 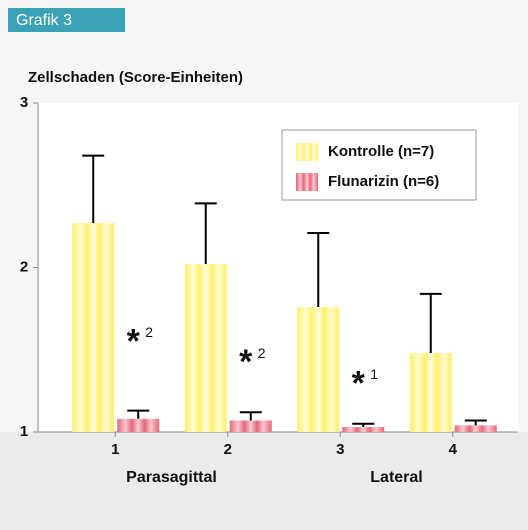 I want to click on legend-label: Kontrolle (n=7), so click(x=381, y=151).